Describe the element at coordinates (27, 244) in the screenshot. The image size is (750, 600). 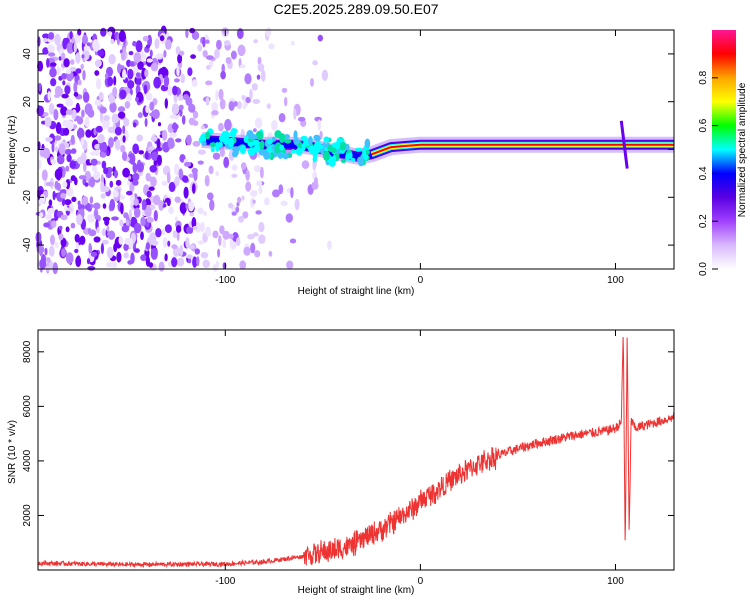
I see `y-tick-label: -40` at that location.